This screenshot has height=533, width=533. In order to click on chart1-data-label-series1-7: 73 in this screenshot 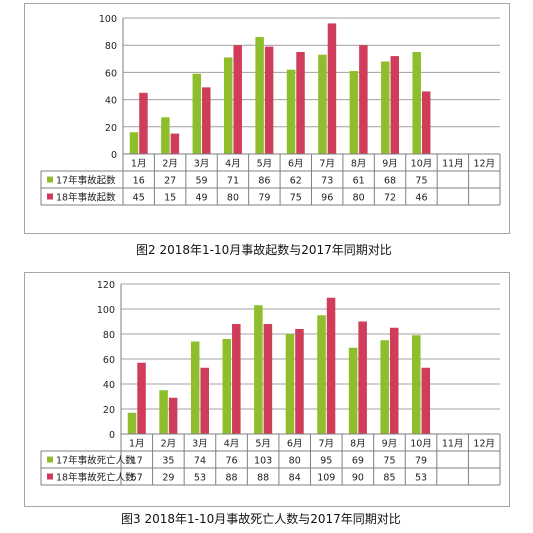, I will do `click(327, 181)`.